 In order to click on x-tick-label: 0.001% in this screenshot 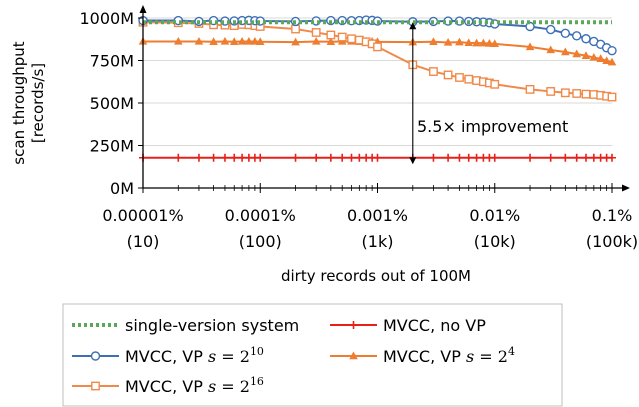, I will do `click(377, 215)`.